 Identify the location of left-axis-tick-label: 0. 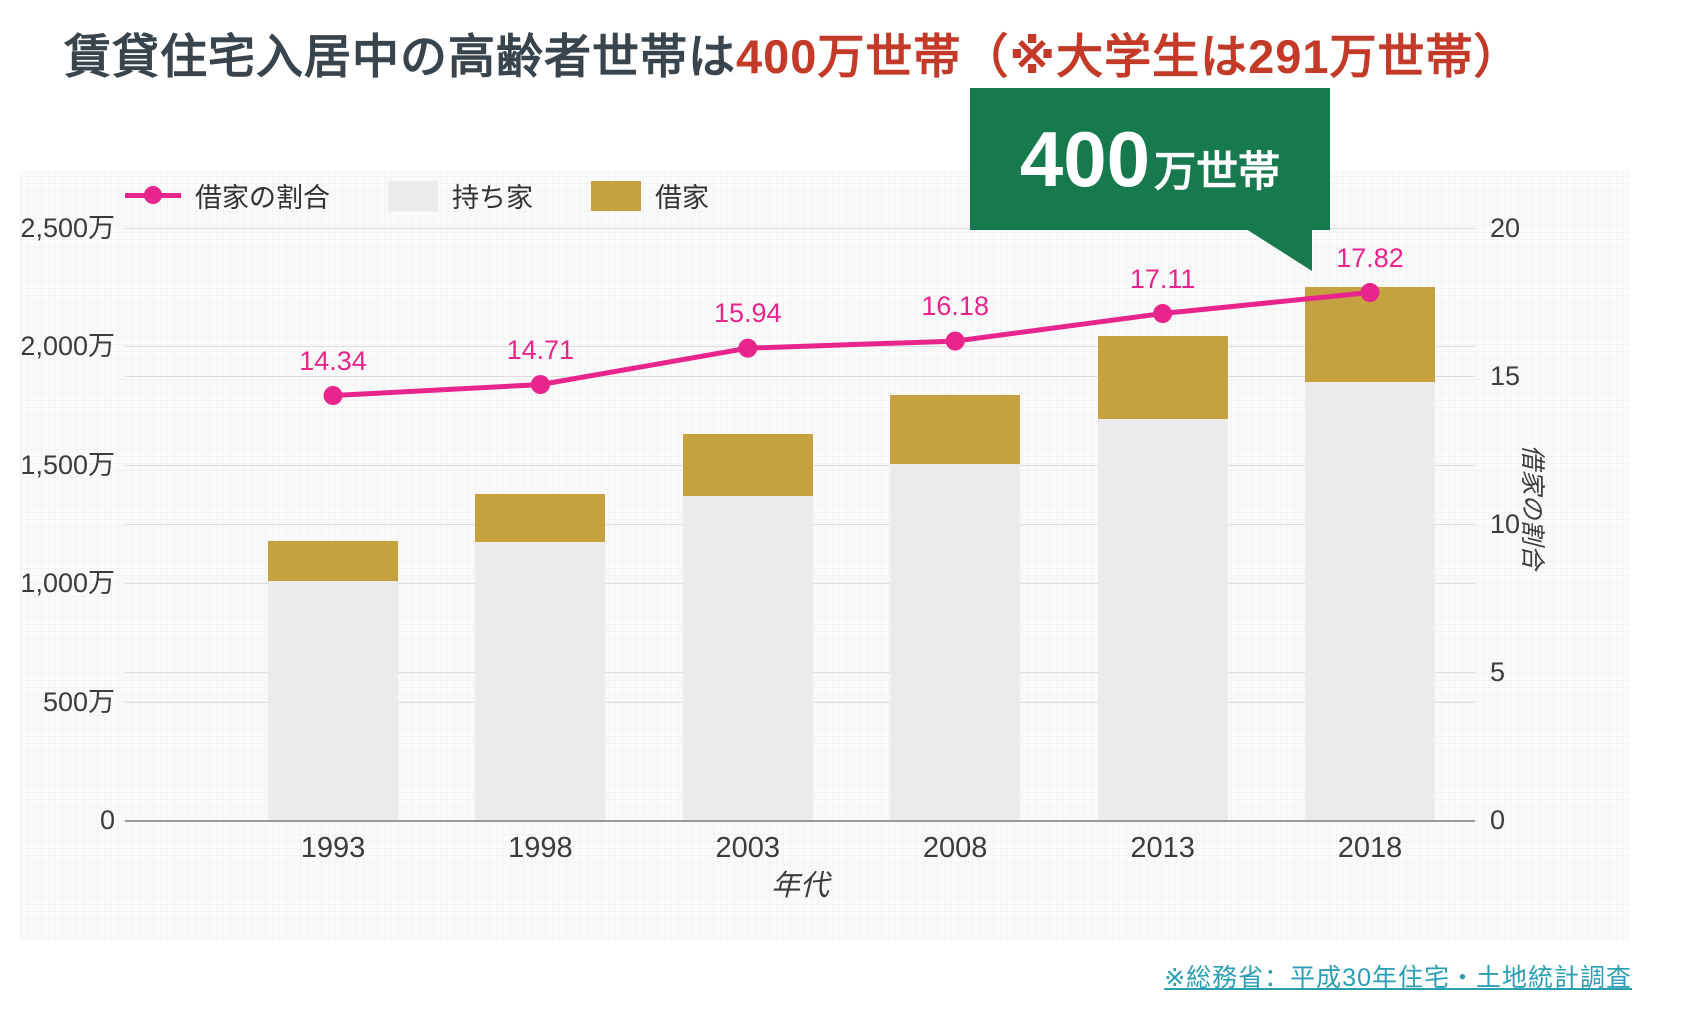
(107, 820).